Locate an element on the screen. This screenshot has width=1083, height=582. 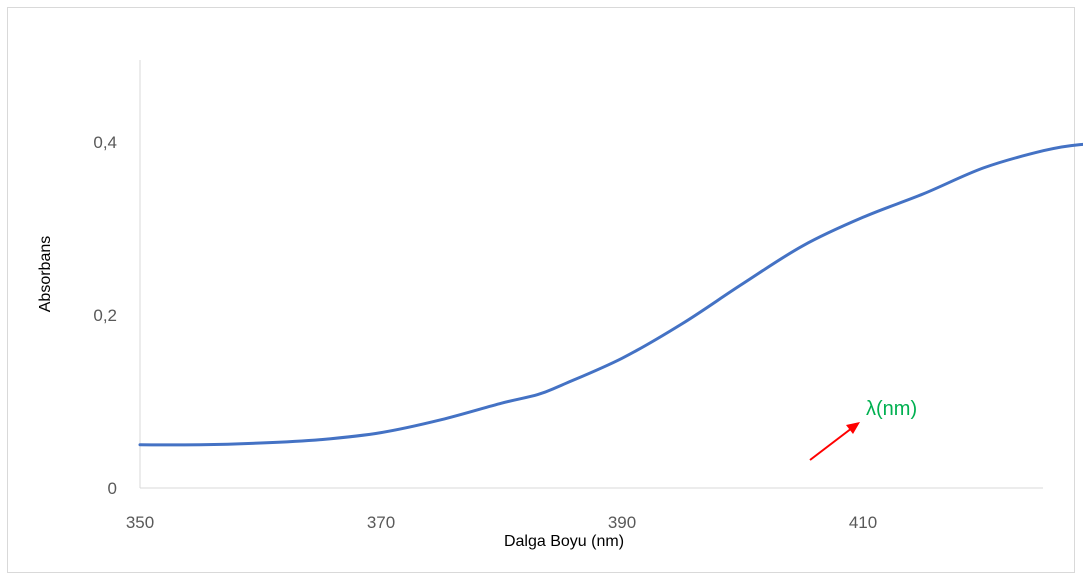
annotation-label: λ(nm) is located at coordinates (891, 409).